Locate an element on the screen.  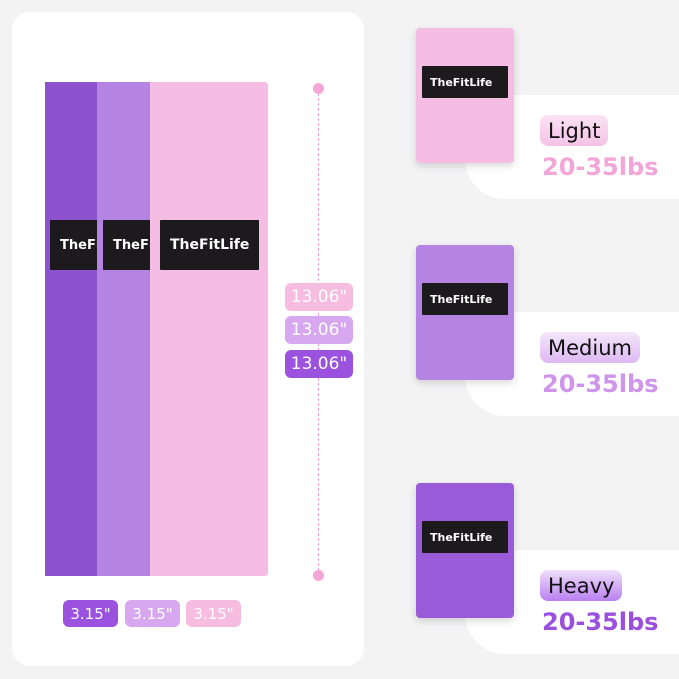
heavy-band-image: TheFitLife is located at coordinates (465, 550).